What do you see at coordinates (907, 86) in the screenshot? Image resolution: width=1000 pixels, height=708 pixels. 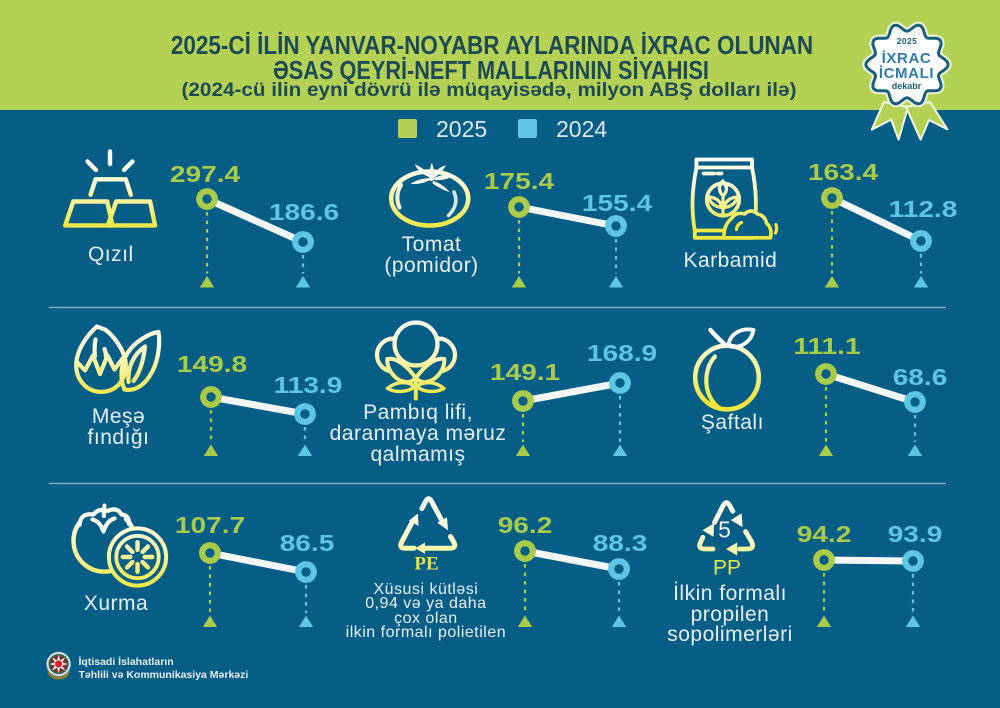 I see `svg-text: dekabr` at bounding box center [907, 86].